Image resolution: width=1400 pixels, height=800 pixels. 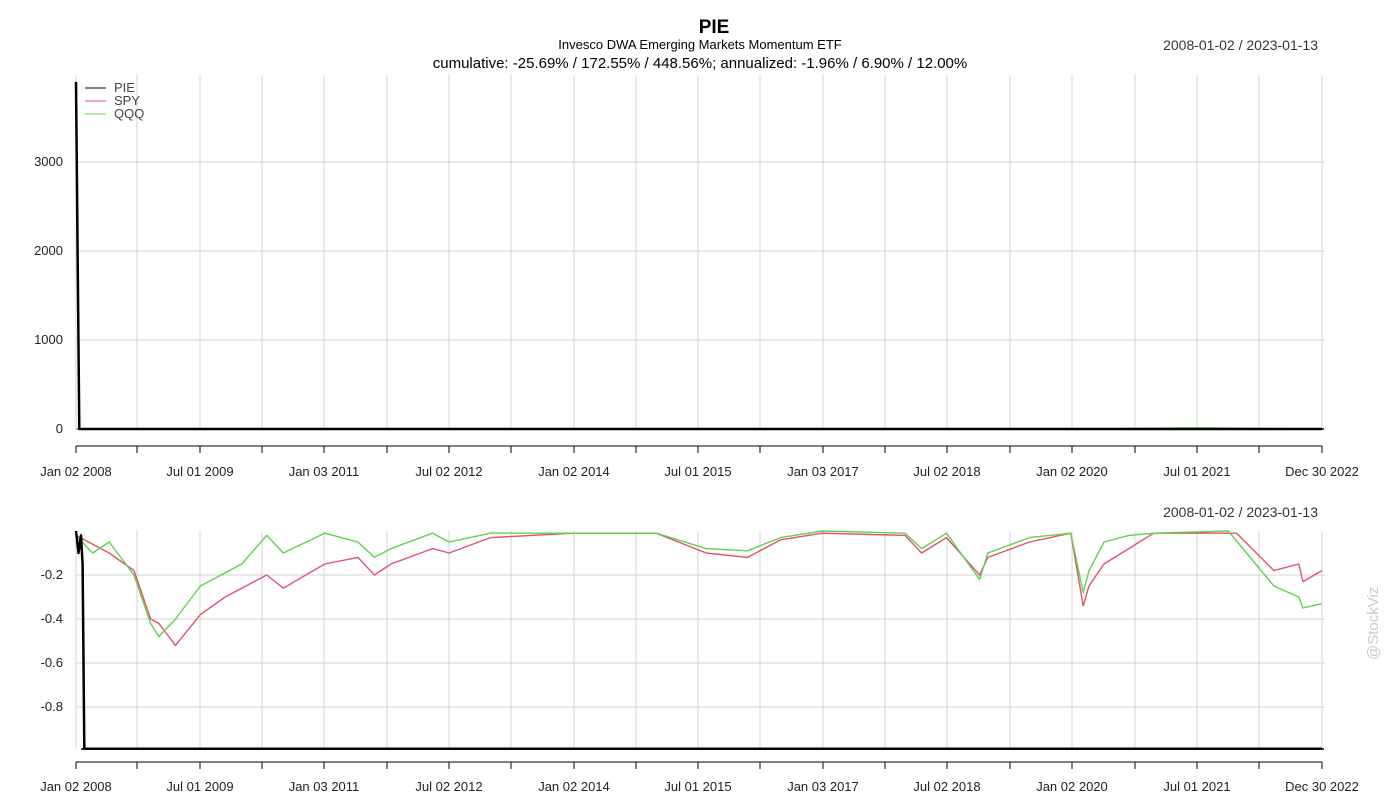 I want to click on y-tick-label: -0.2, so click(x=52, y=574).